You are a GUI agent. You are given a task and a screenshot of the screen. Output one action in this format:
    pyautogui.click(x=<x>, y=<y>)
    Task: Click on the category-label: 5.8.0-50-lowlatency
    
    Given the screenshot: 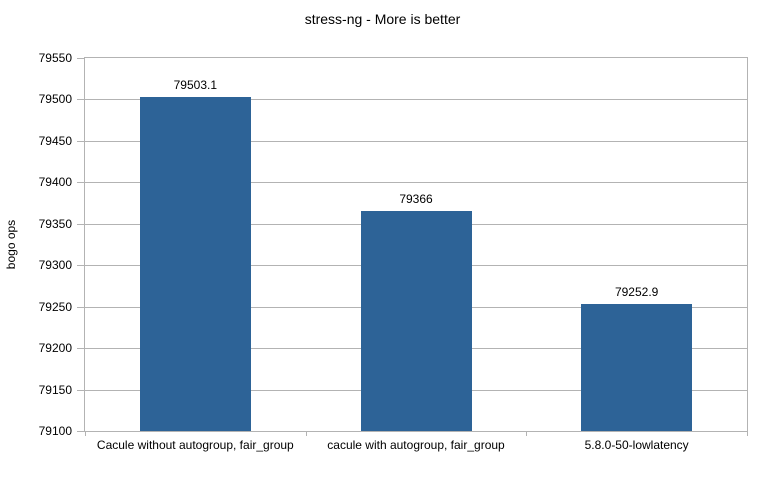 What is the action you would take?
    pyautogui.click(x=636, y=445)
    